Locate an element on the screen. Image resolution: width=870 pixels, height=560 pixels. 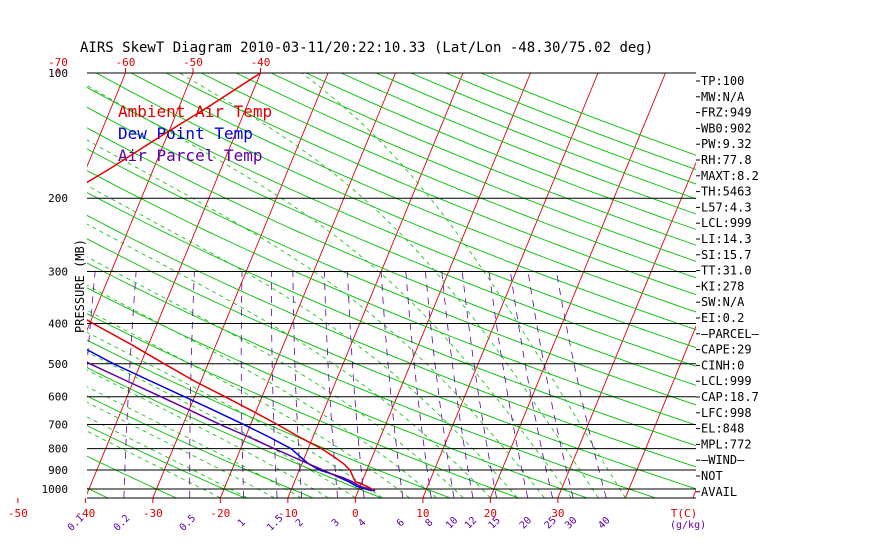
pressure-tick-label: 400 is located at coordinates (58, 323).